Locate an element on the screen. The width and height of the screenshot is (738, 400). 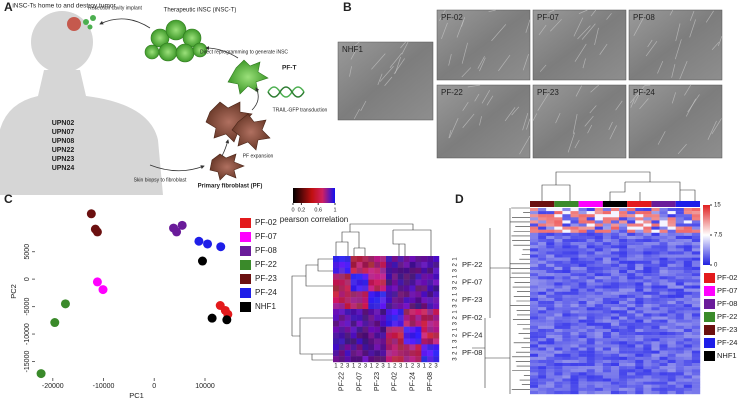
column-label: PF-02 is located at coordinates (395, 381).